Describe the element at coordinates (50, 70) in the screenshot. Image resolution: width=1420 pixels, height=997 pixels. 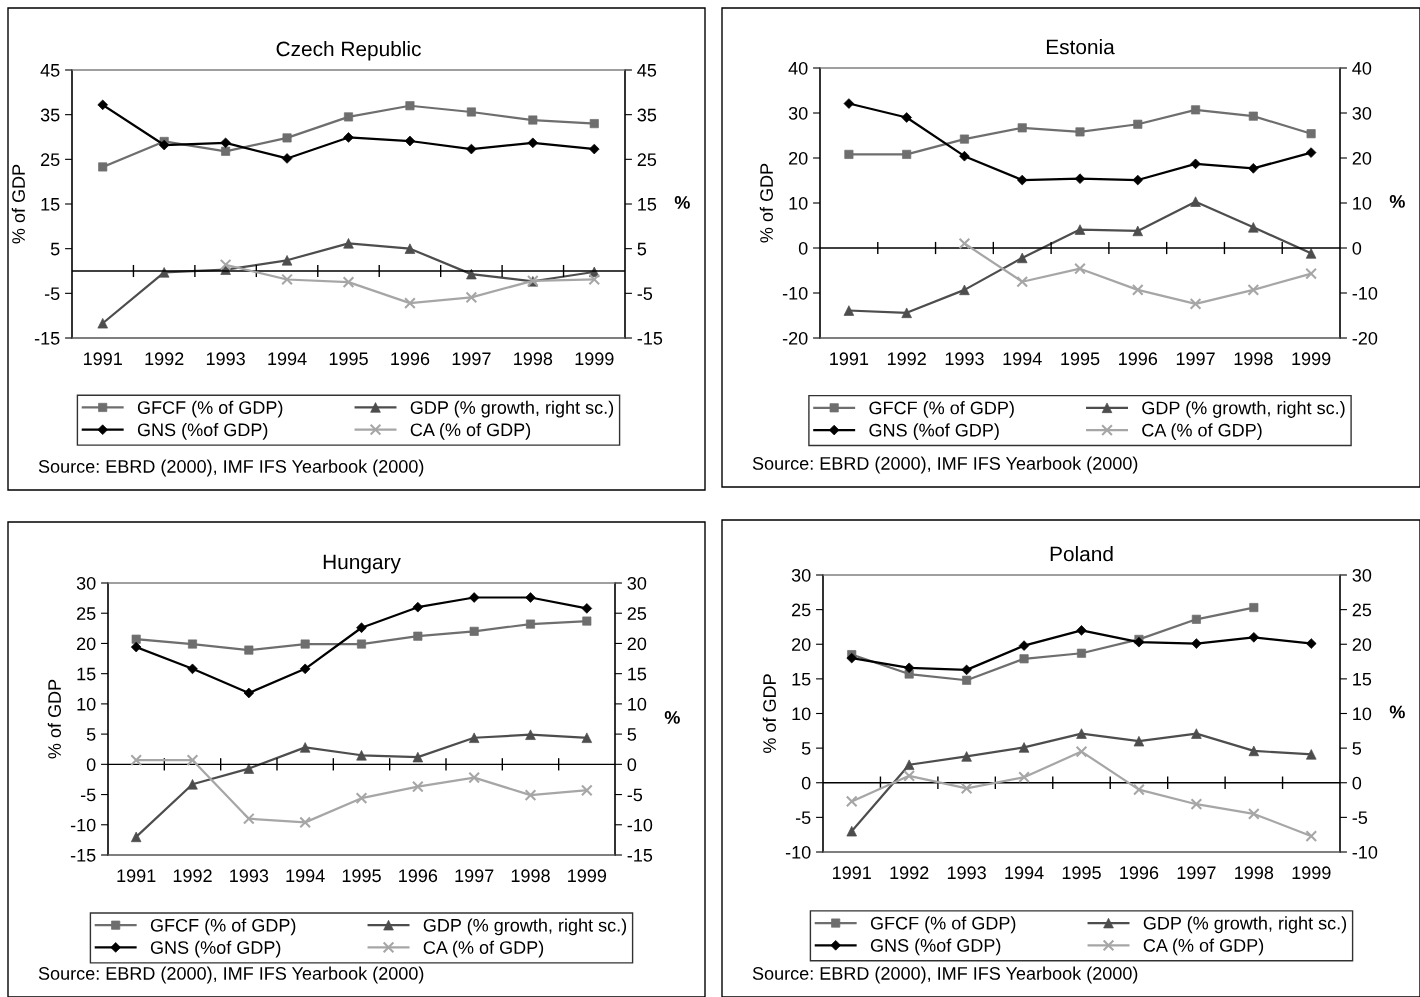
I see `y-tick-label: 45` at that location.